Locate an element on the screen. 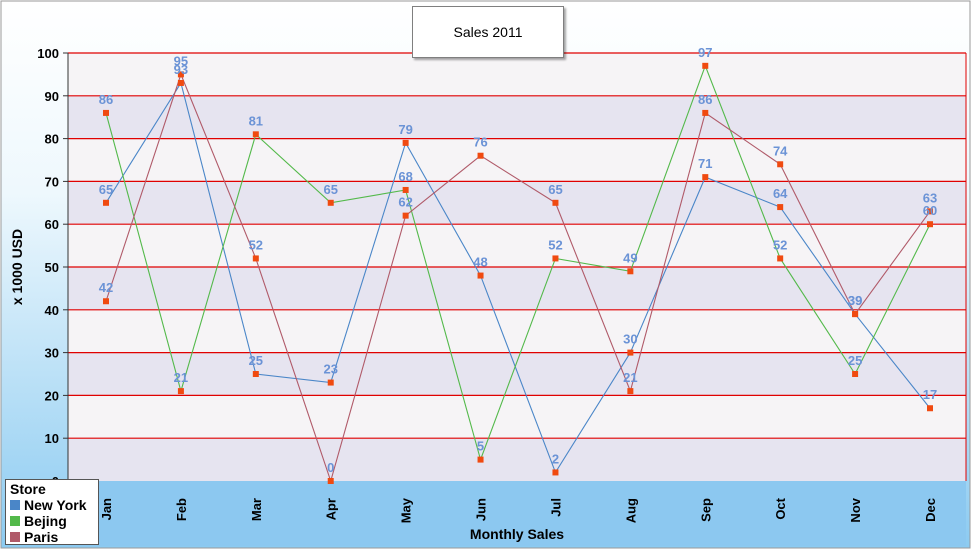 Image resolution: width=971 pixels, height=554 pixels. data-label: 74 is located at coordinates (780, 150).